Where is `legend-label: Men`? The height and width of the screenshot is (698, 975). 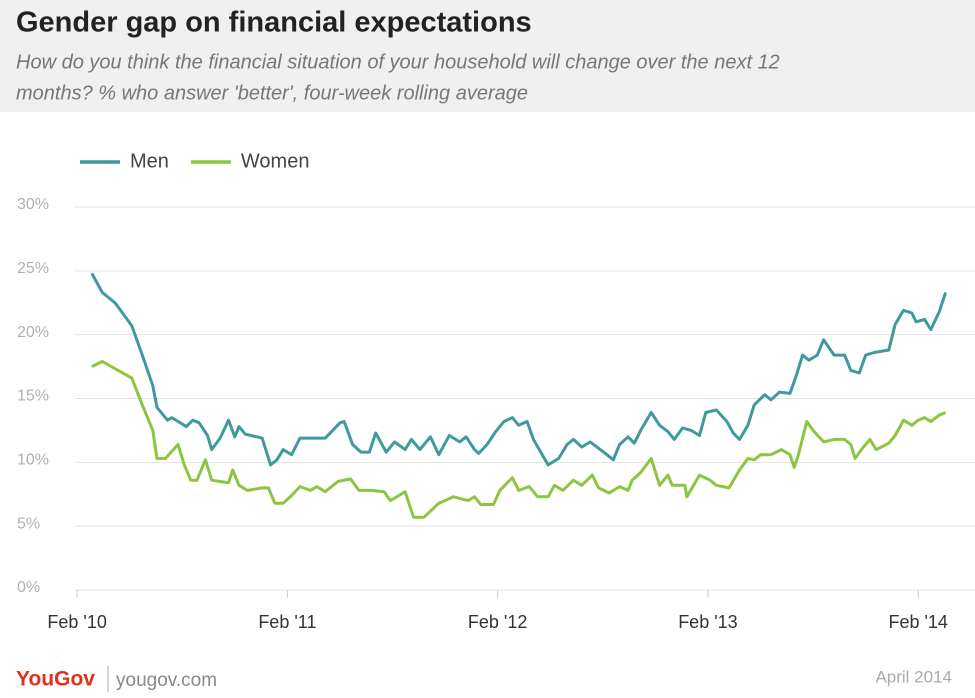
legend-label: Men is located at coordinates (149, 161).